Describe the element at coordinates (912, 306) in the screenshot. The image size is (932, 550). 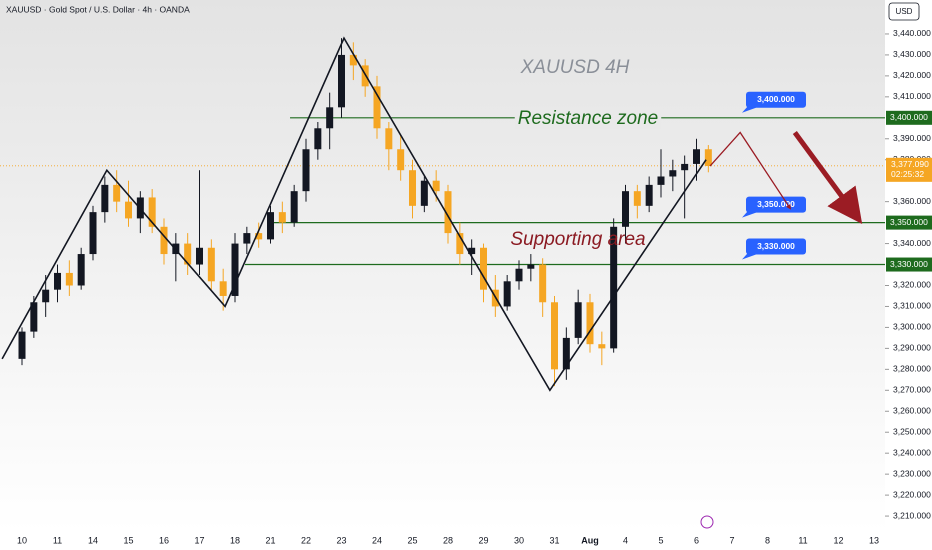
I see `y-tick-label: 3,310.000` at that location.